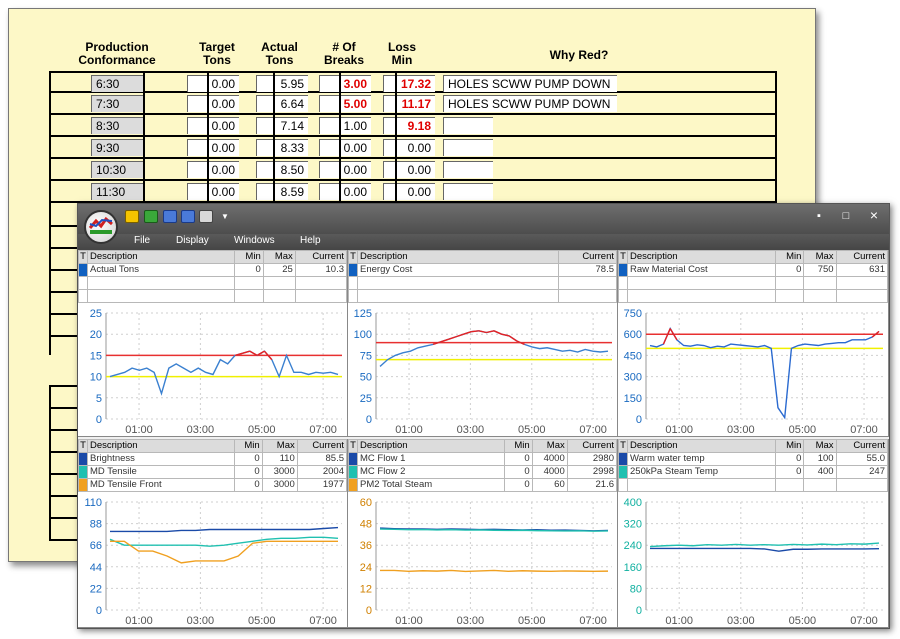  I want to click on tag-row: Energy Cost 78.5, so click(482, 270).